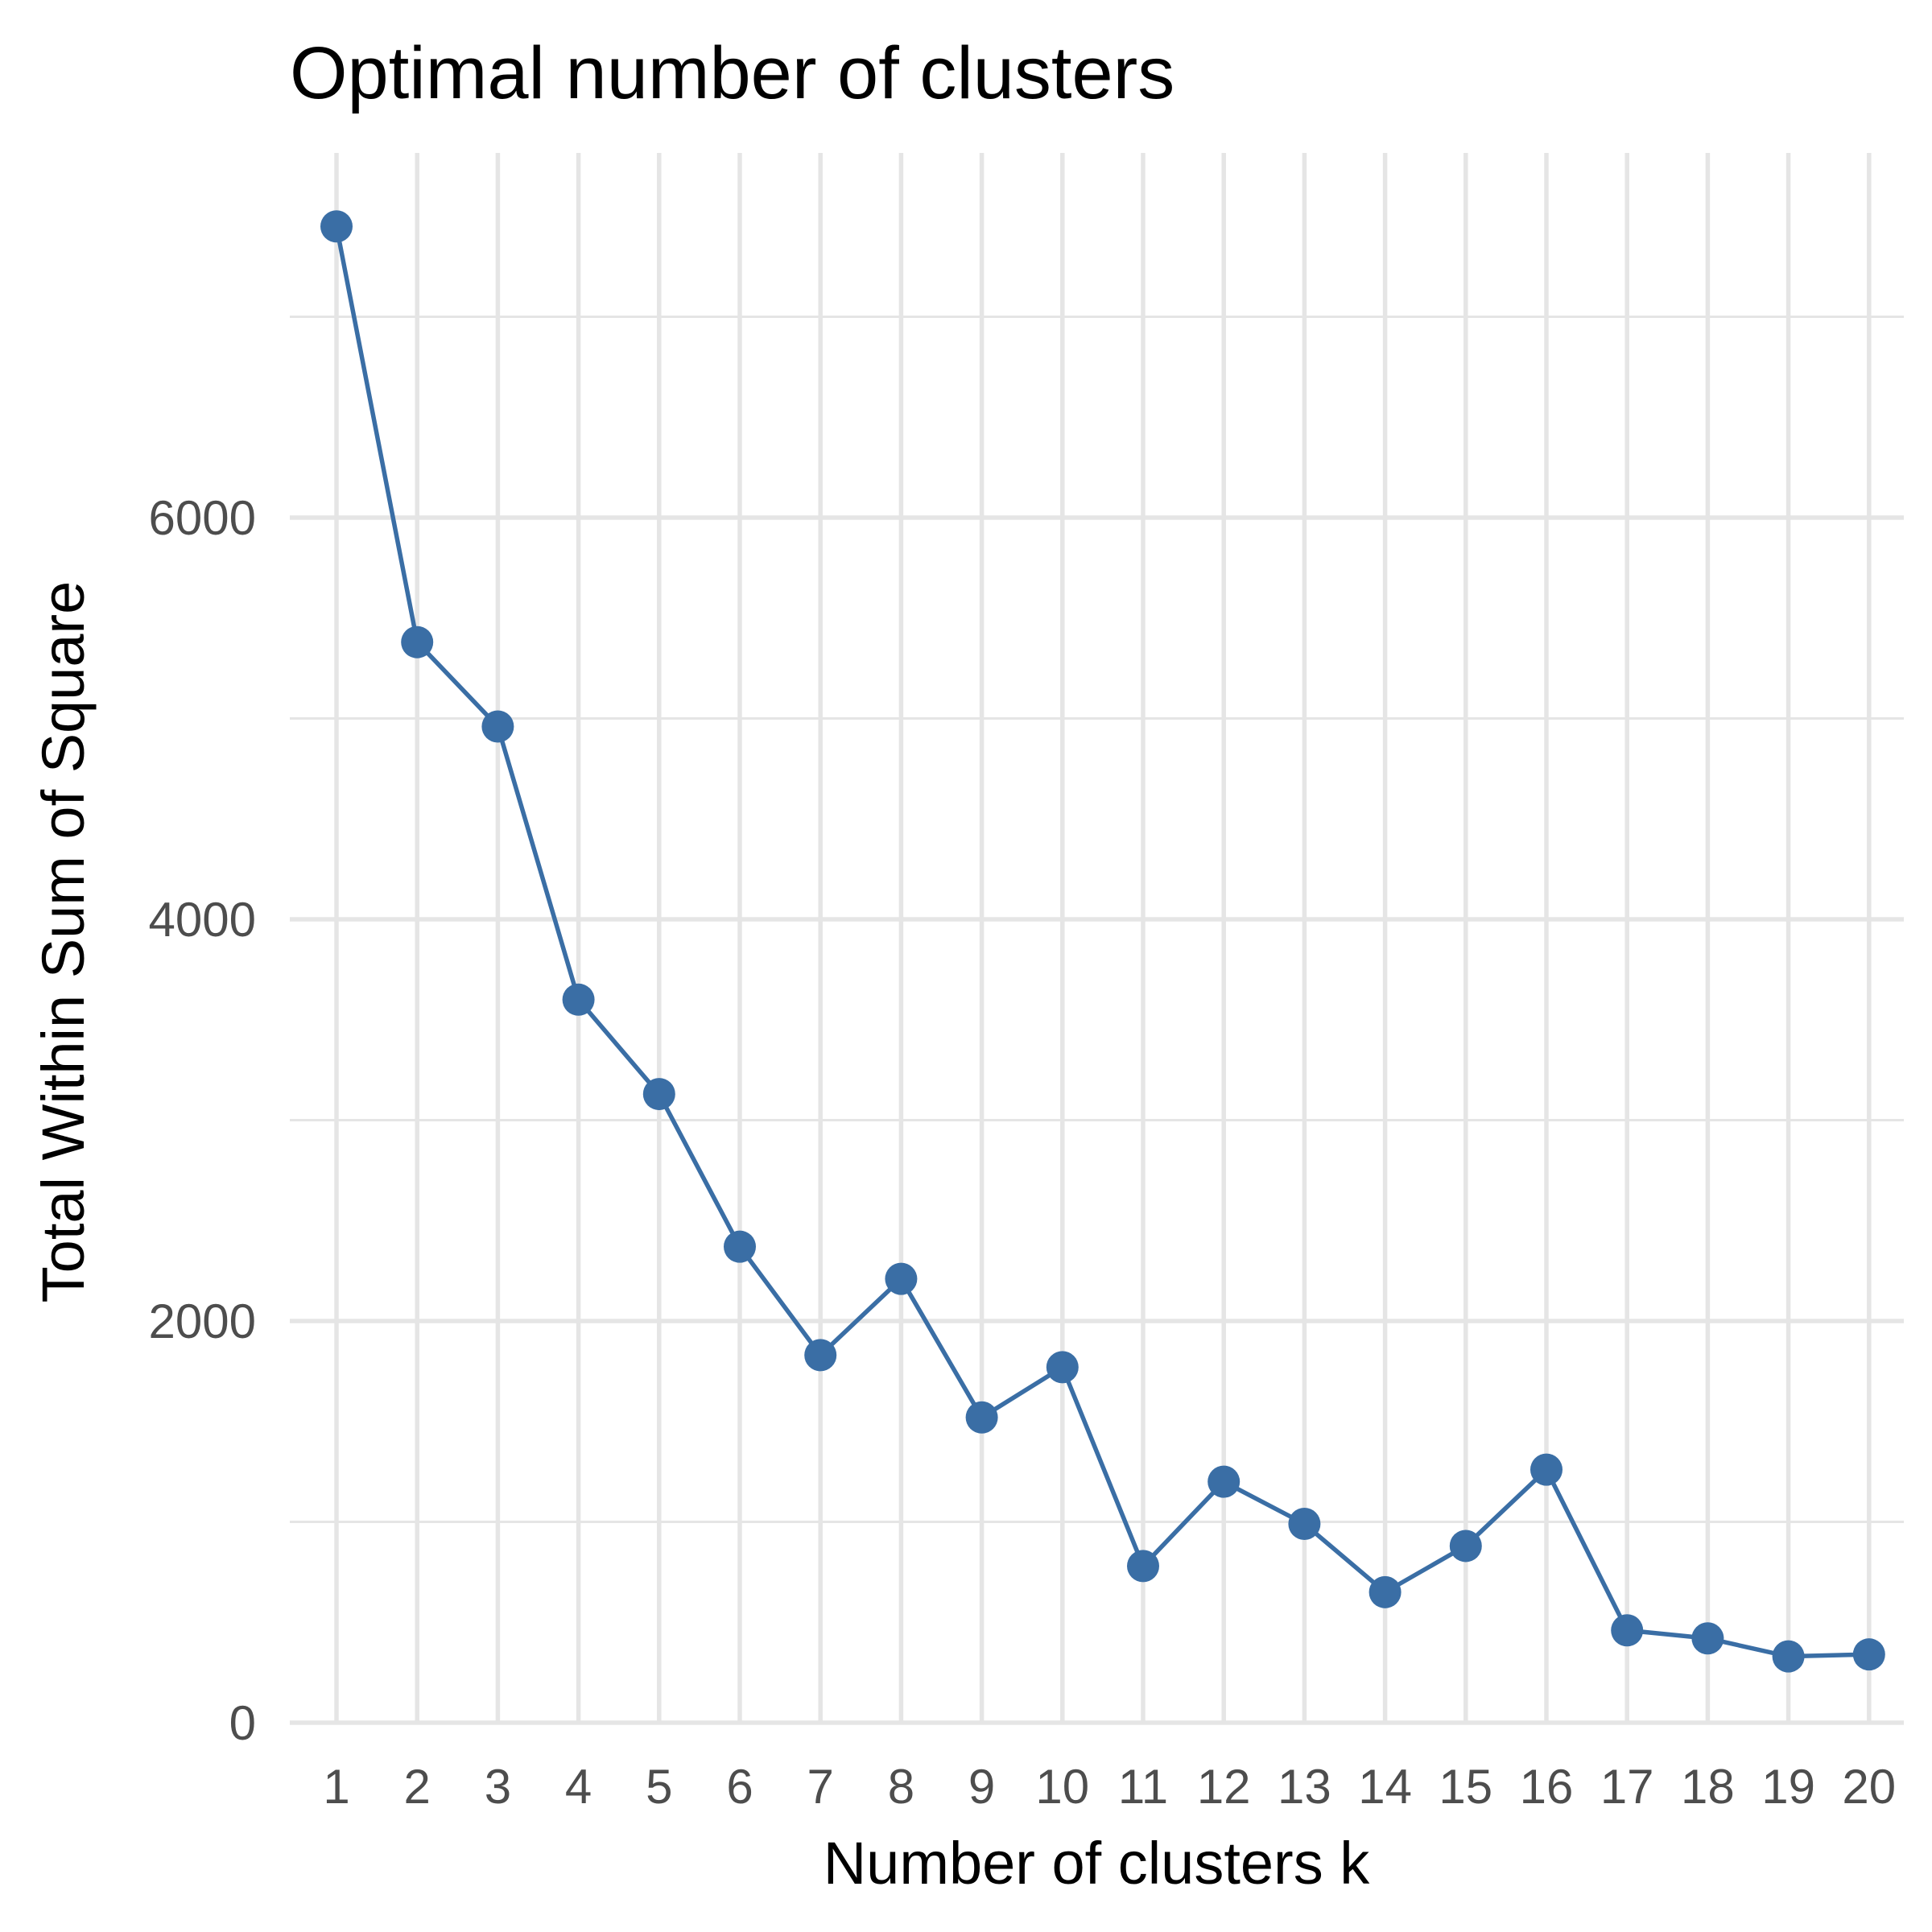 The image size is (1932, 1932). Describe the element at coordinates (242, 1723) in the screenshot. I see `y-tick-label: 0` at that location.